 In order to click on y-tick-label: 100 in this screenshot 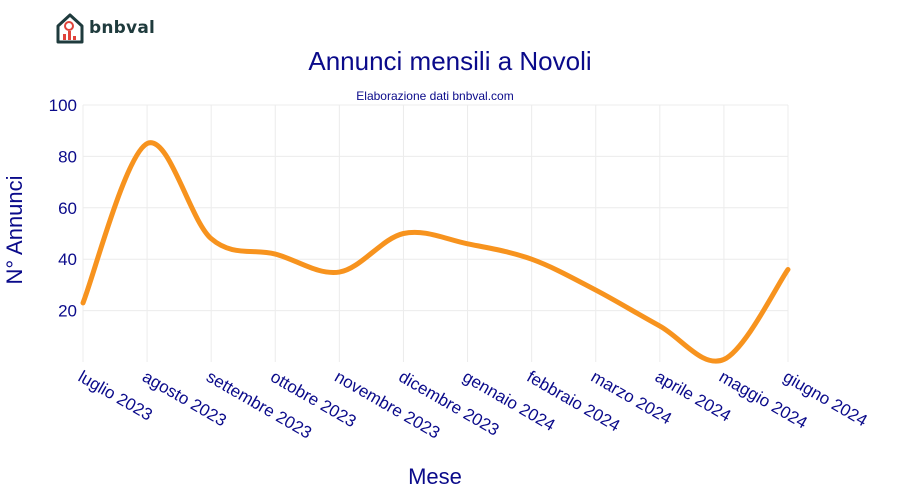, I will do `click(63, 105)`.